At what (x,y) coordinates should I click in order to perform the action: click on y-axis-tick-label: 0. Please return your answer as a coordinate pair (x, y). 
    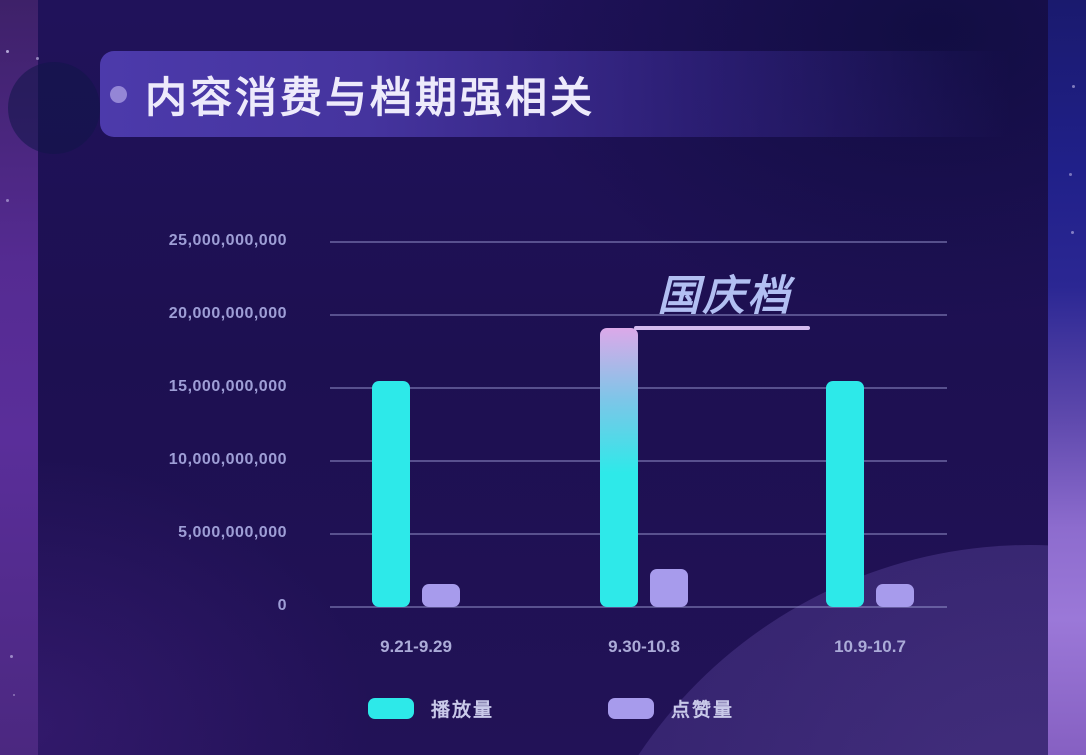
    Looking at the image, I should click on (282, 605).